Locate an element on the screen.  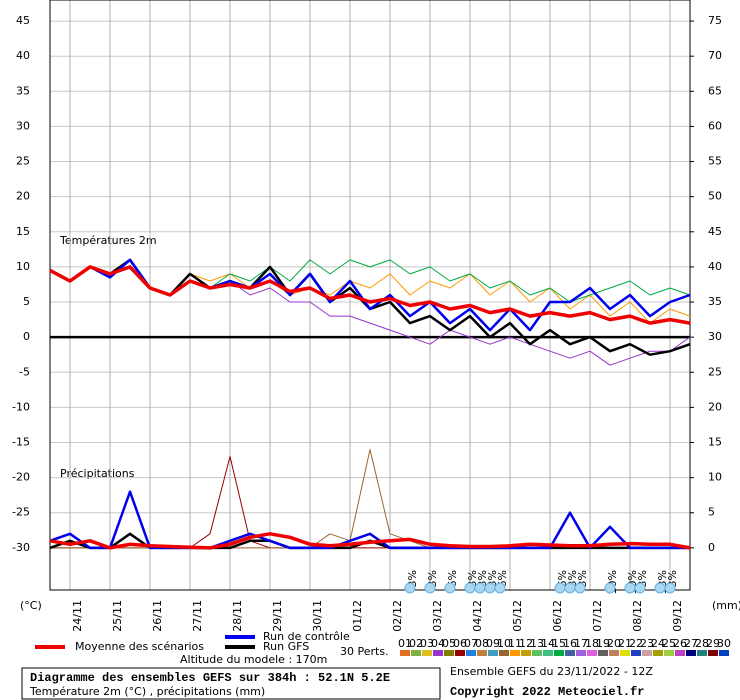
y-tick-label: 40 is located at coordinates (23, 55).